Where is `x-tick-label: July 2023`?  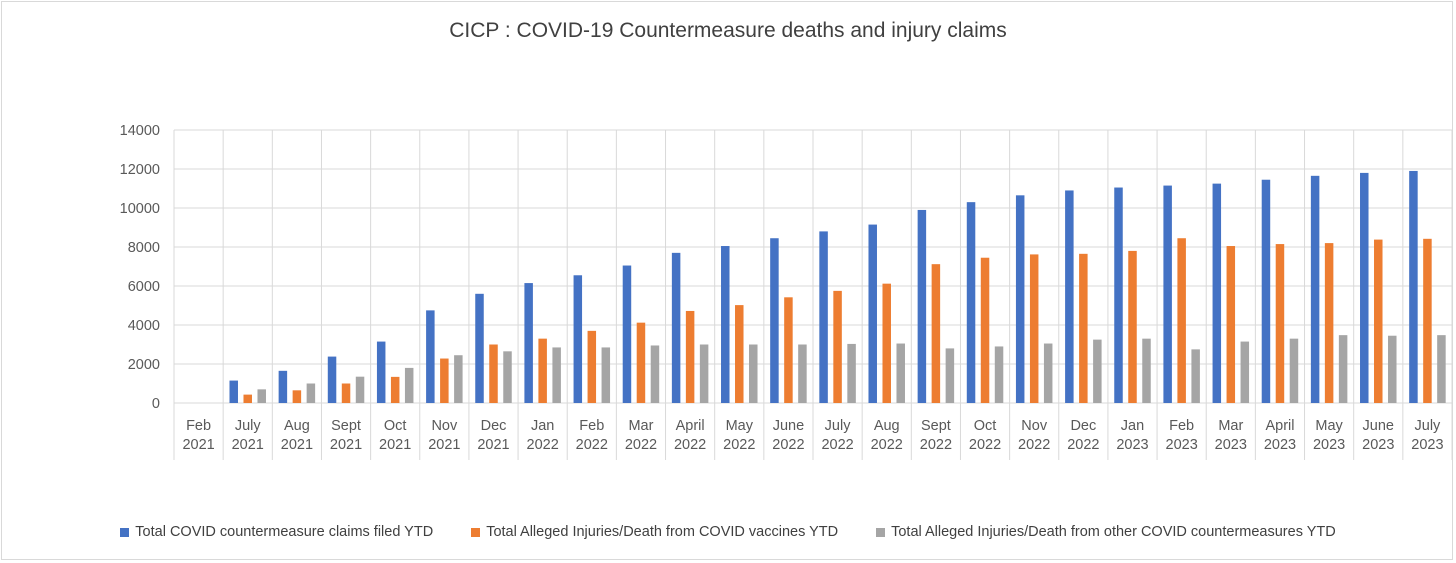
x-tick-label: July 2023 is located at coordinates (1427, 435).